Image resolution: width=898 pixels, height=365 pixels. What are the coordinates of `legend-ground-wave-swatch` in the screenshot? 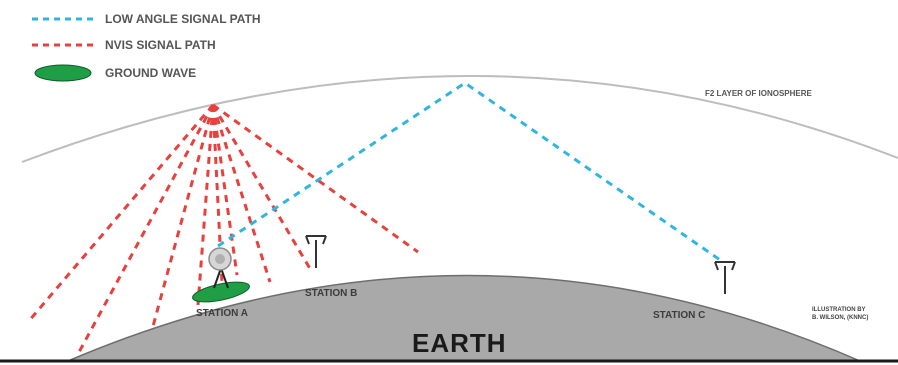 It's located at (63, 73).